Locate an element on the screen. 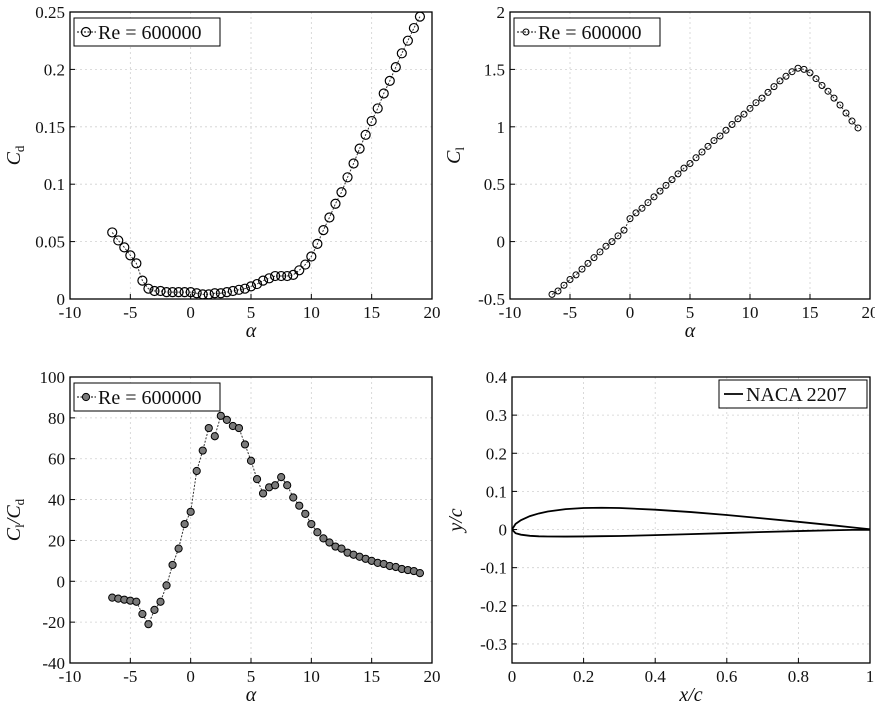 Image resolution: width=875 pixels, height=705 pixels. y-tick-label: 20 is located at coordinates (56, 540).